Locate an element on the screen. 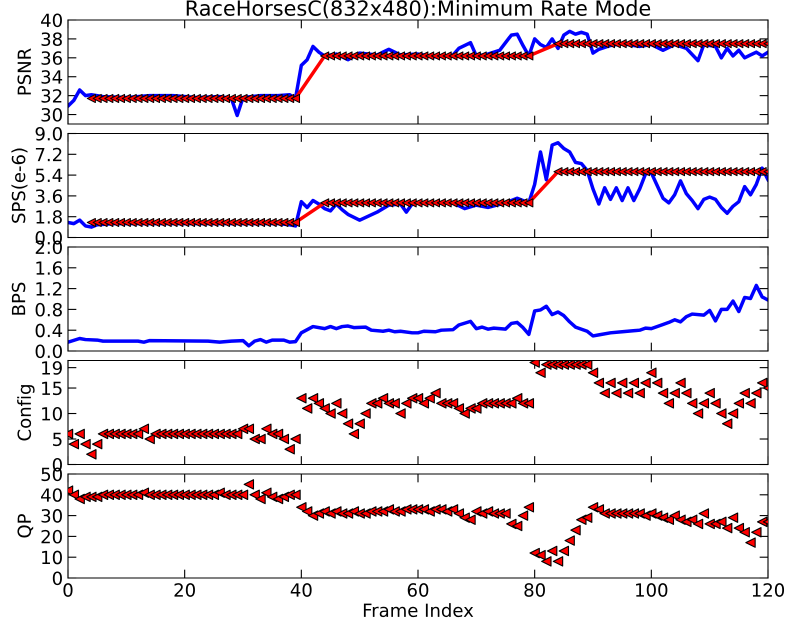  x-axis-title: Frame Index is located at coordinates (419, 610).